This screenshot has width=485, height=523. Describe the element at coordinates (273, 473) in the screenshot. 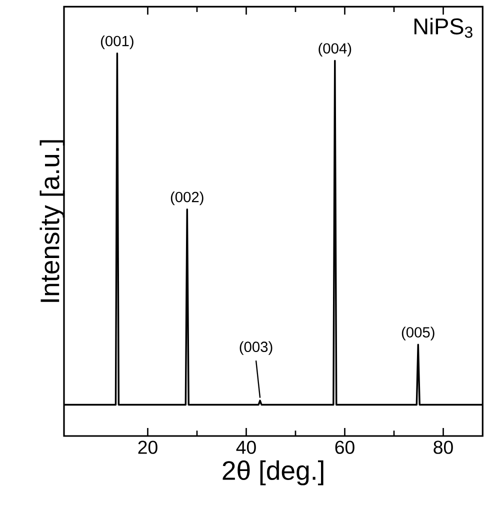

I see `x-axis-title: 2θ [deg.]` at that location.